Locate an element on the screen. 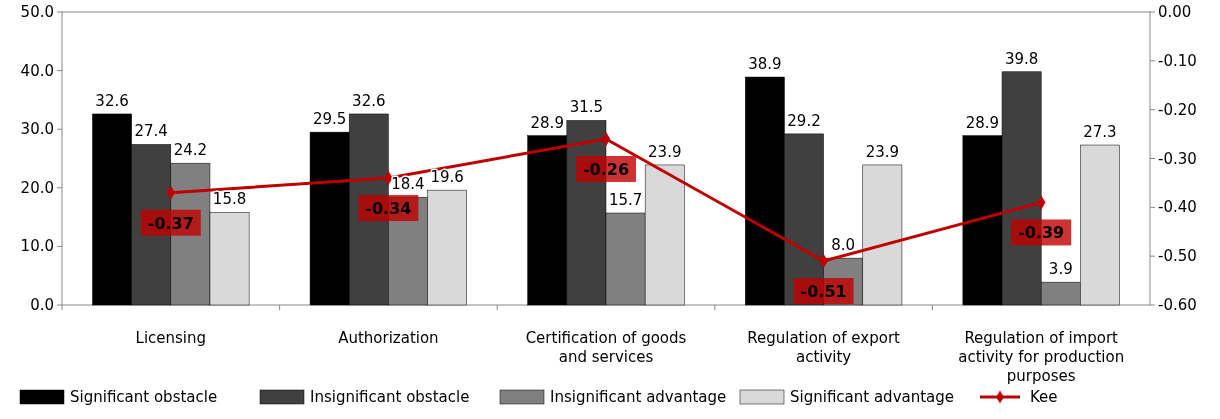 This screenshot has width=1220, height=419. data-label: 29.5 is located at coordinates (329, 119).